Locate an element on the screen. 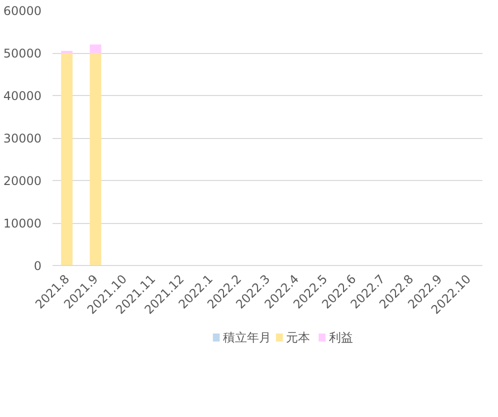 Image resolution: width=498 pixels, height=417 pixels. y-tick-label: 20000 is located at coordinates (22, 181).